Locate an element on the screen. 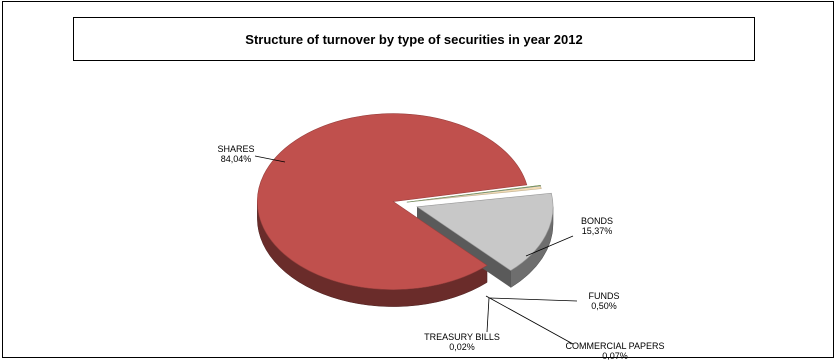 The width and height of the screenshot is (838, 360). slice-label-commercial-papers: COMMERCIAL PAPERS is located at coordinates (614, 346).